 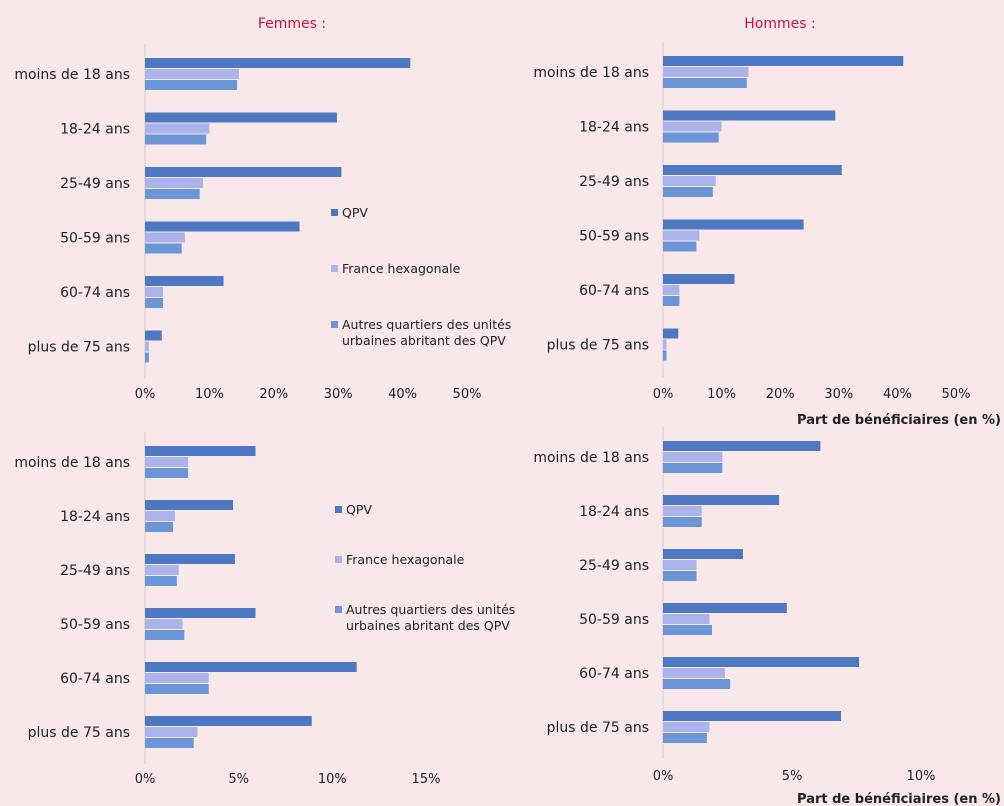 What do you see at coordinates (426, 779) in the screenshot?
I see `x-tick-label: 15%` at bounding box center [426, 779].